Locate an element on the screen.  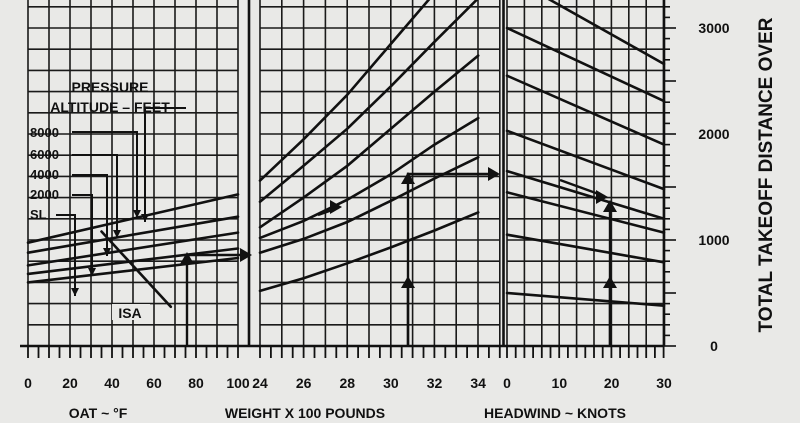
isa-line is located at coordinates (136, 269).